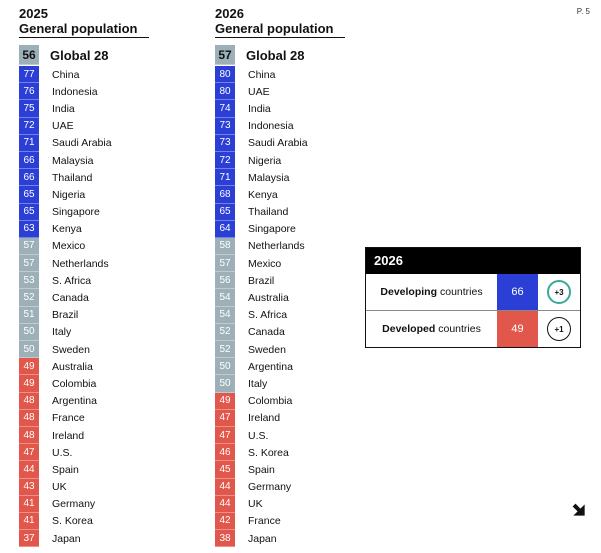 The height and width of the screenshot is (553, 601). What do you see at coordinates (119, 487) in the screenshot?
I see `country-row: 43 UK` at bounding box center [119, 487].